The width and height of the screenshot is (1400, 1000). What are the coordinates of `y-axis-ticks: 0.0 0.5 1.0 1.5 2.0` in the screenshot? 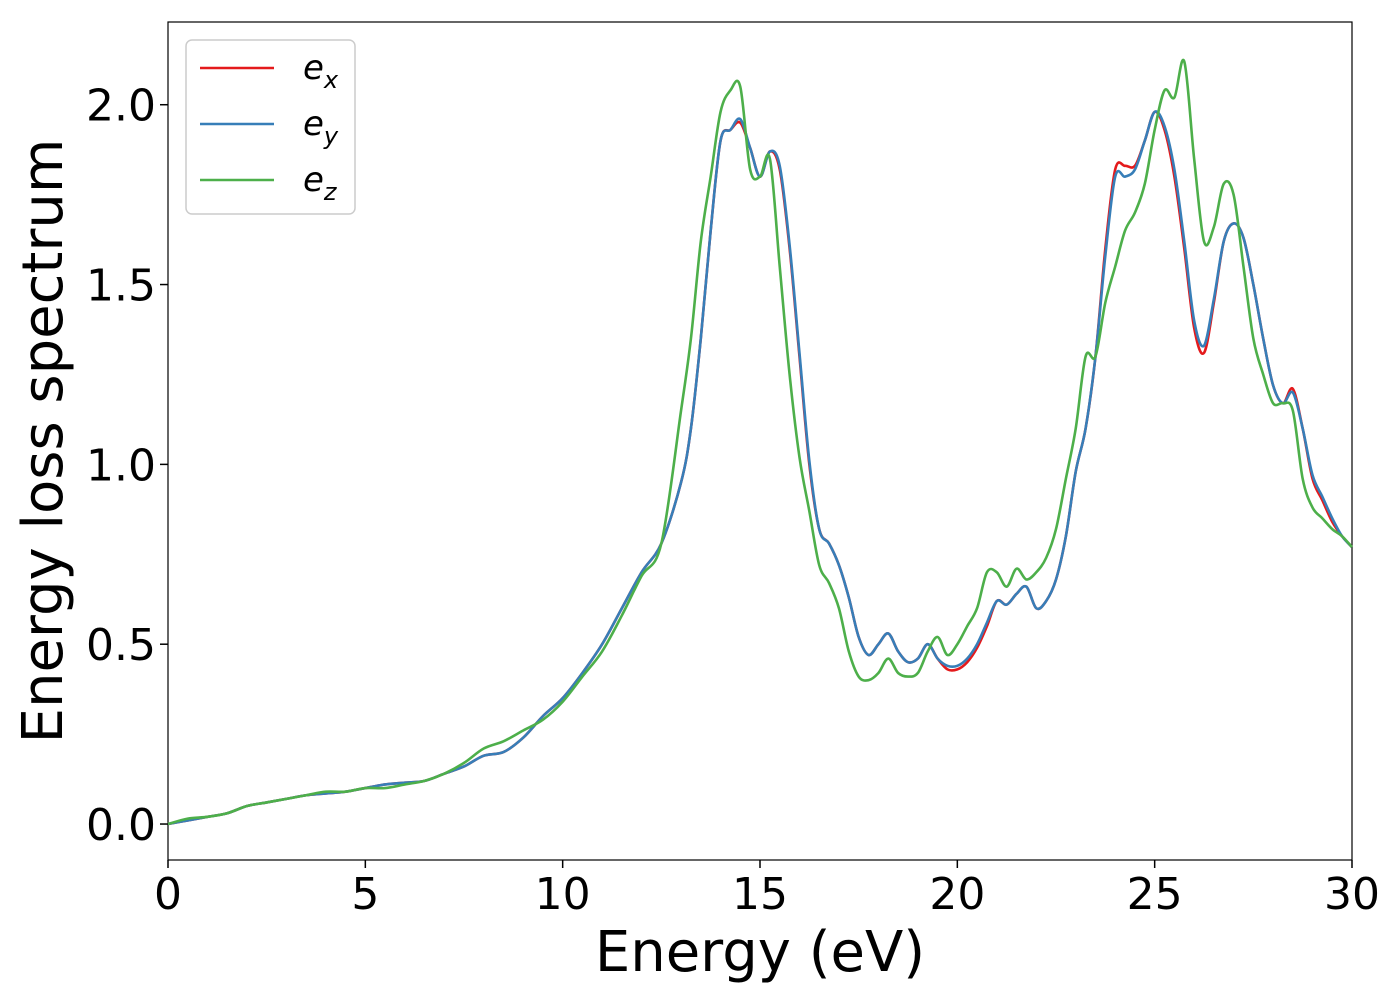 It's located at (127, 466).